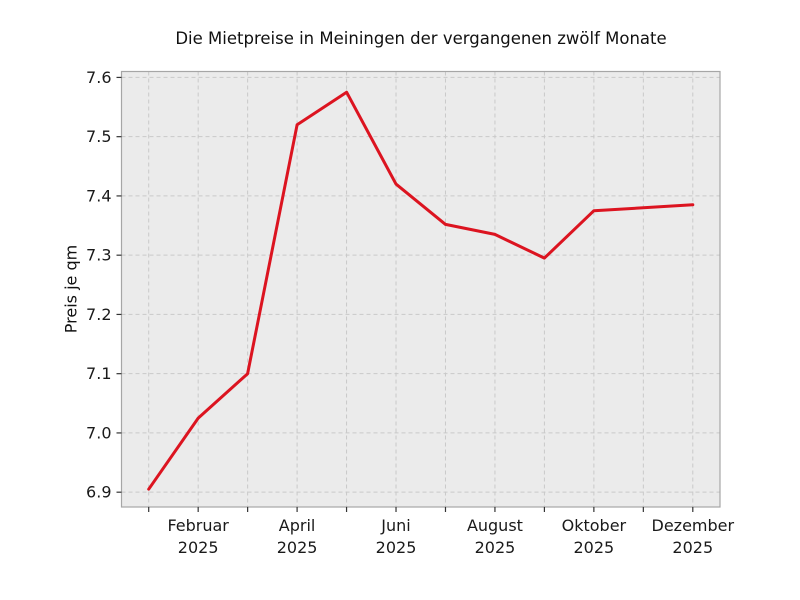 The width and height of the screenshot is (800, 600). Describe the element at coordinates (98, 432) in the screenshot. I see `y-tick-label: 7.0` at that location.